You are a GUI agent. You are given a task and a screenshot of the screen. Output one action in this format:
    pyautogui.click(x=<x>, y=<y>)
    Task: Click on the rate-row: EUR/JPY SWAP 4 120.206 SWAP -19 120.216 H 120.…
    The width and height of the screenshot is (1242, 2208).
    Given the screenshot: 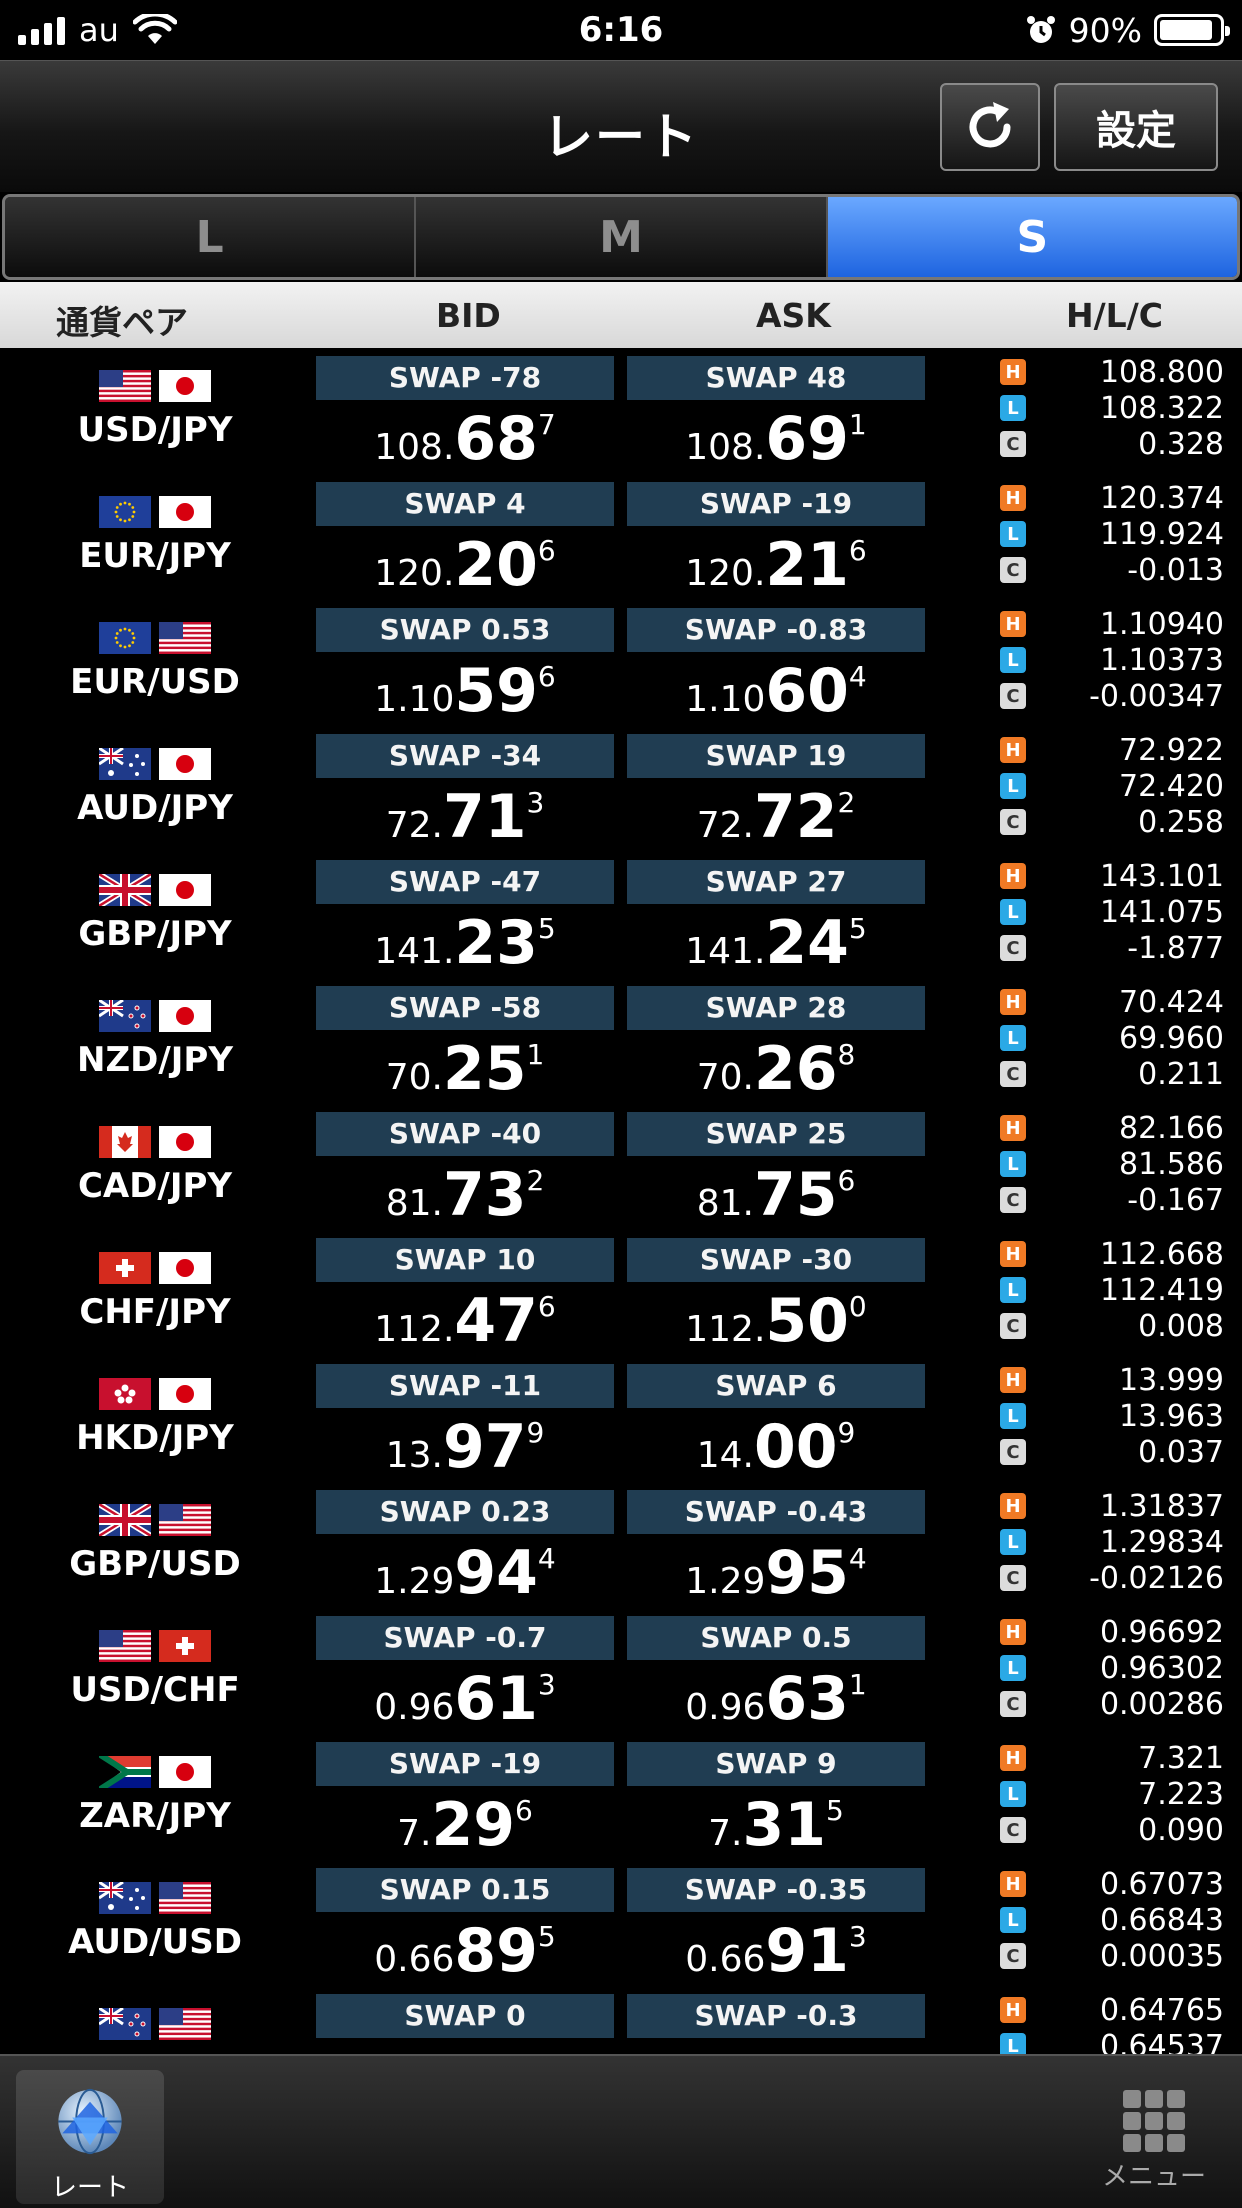 What is the action you would take?
    pyautogui.click(x=621, y=537)
    